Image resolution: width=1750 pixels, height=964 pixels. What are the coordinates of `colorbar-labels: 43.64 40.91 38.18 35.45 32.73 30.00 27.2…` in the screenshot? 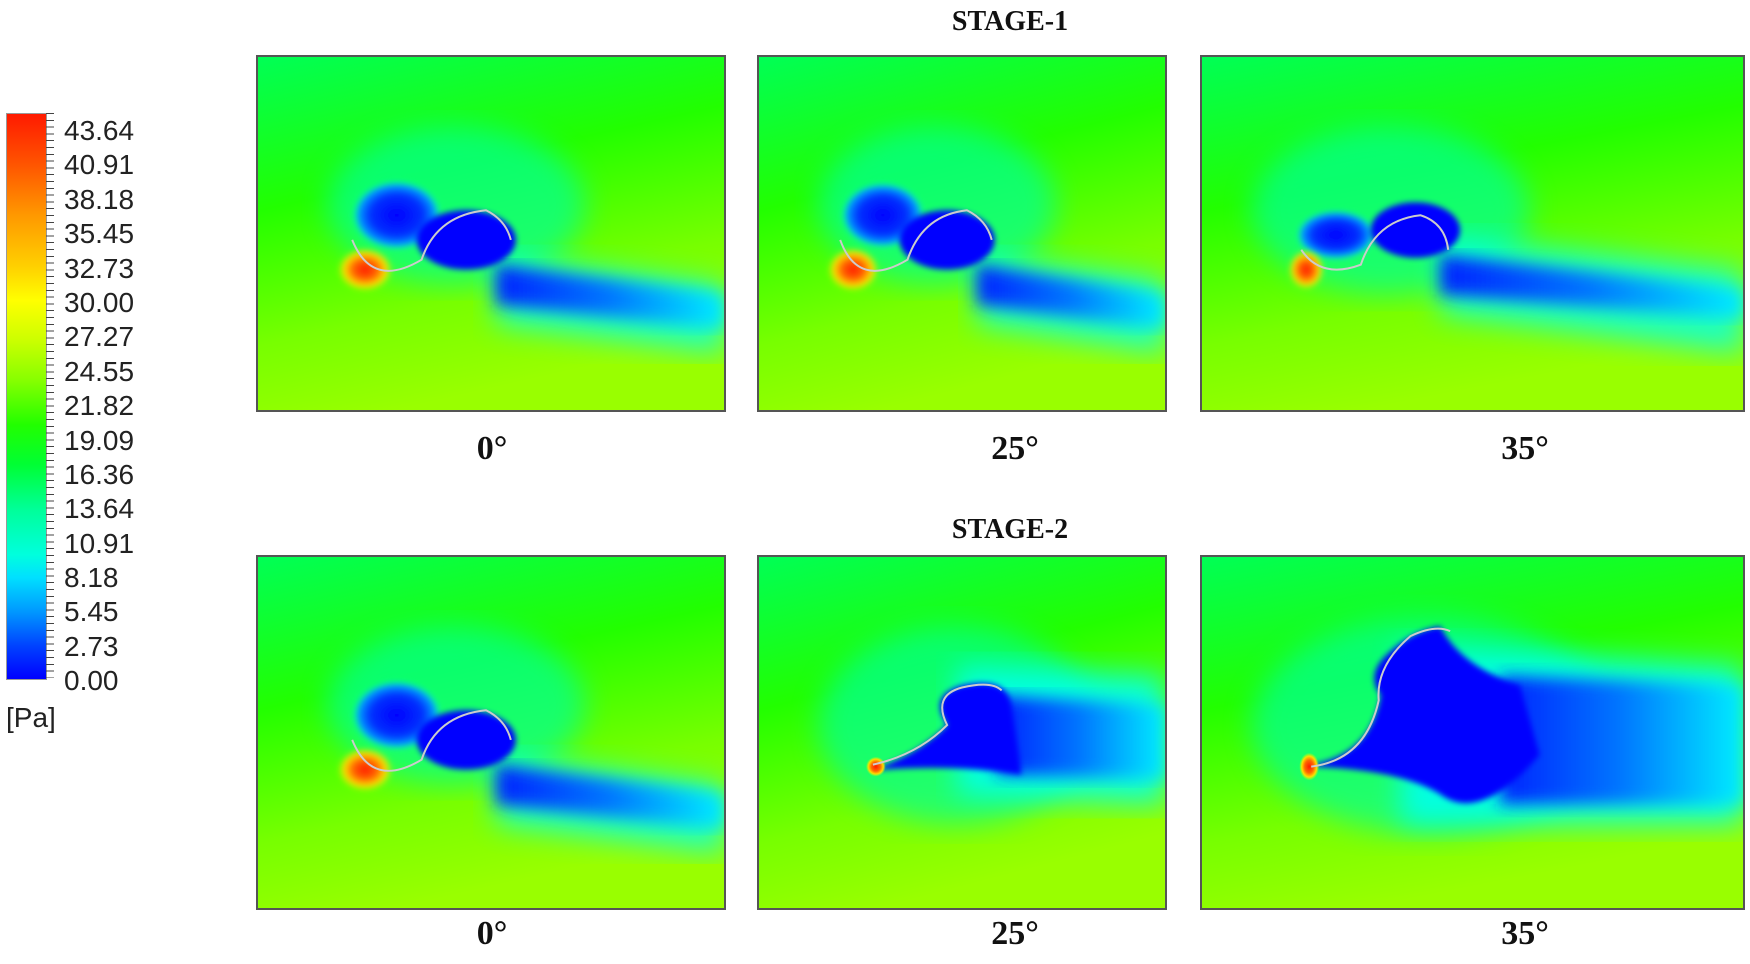 It's located at (99, 406).